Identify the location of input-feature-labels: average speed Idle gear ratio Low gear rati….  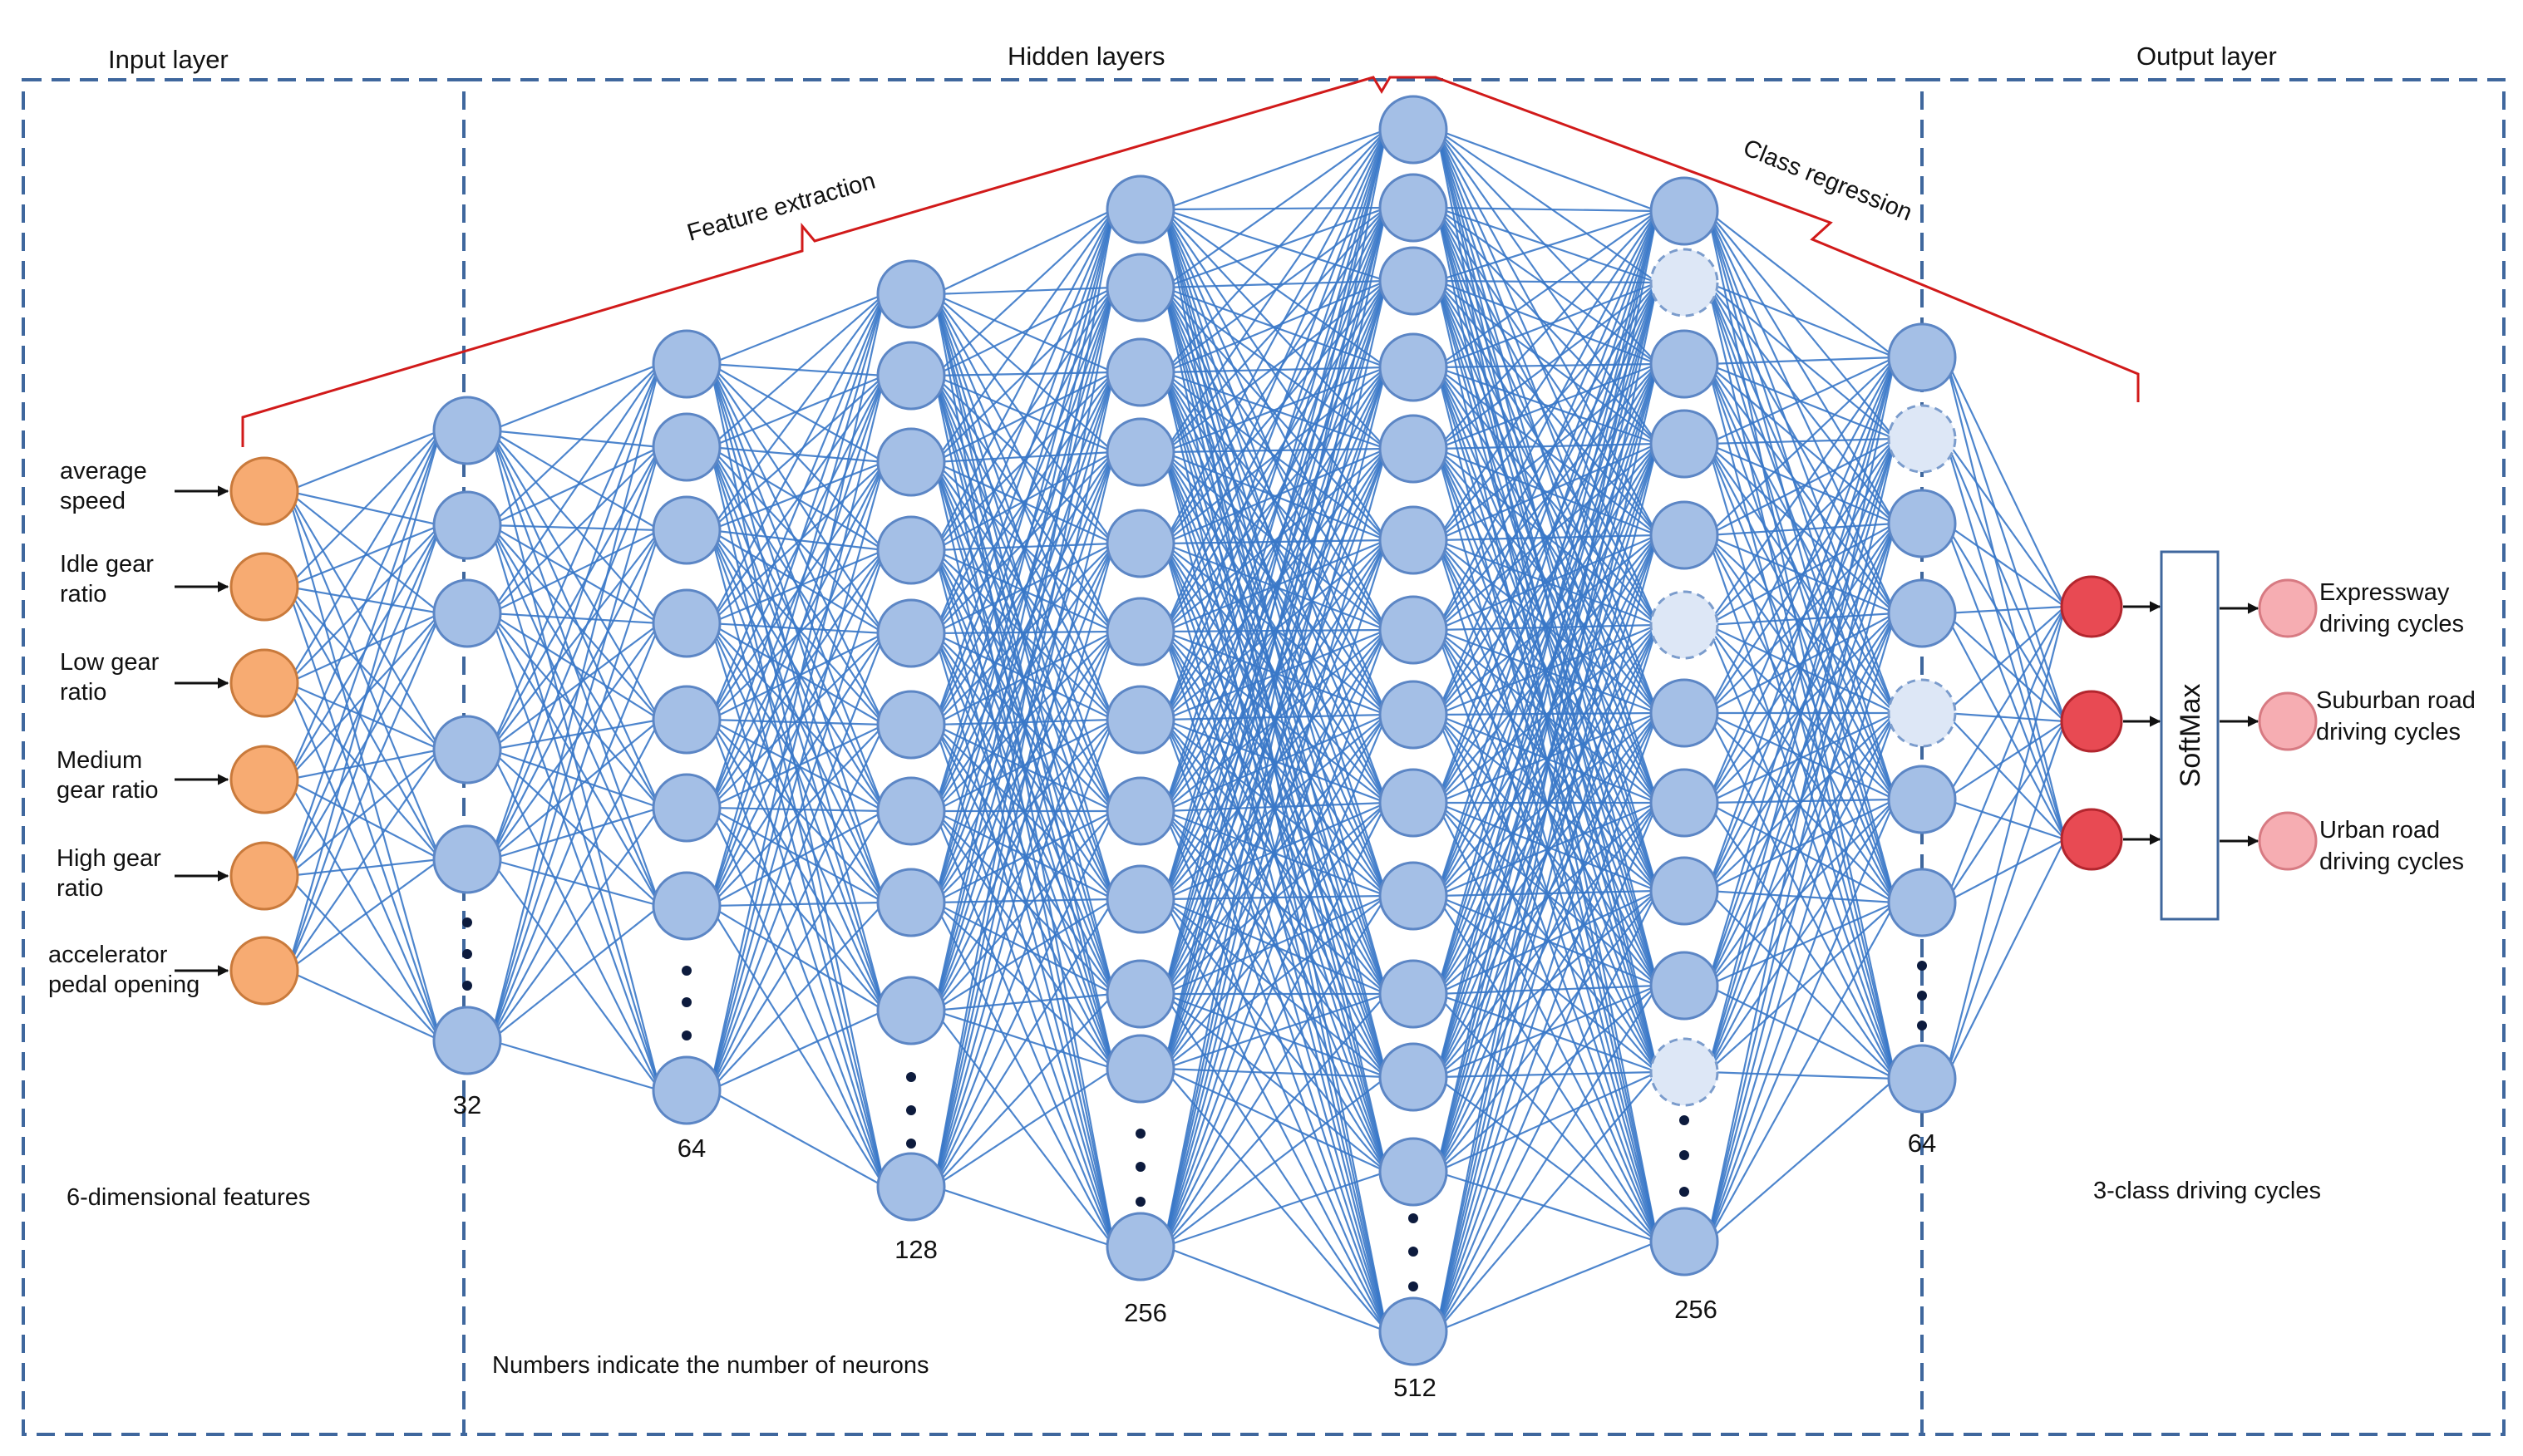
(124, 728).